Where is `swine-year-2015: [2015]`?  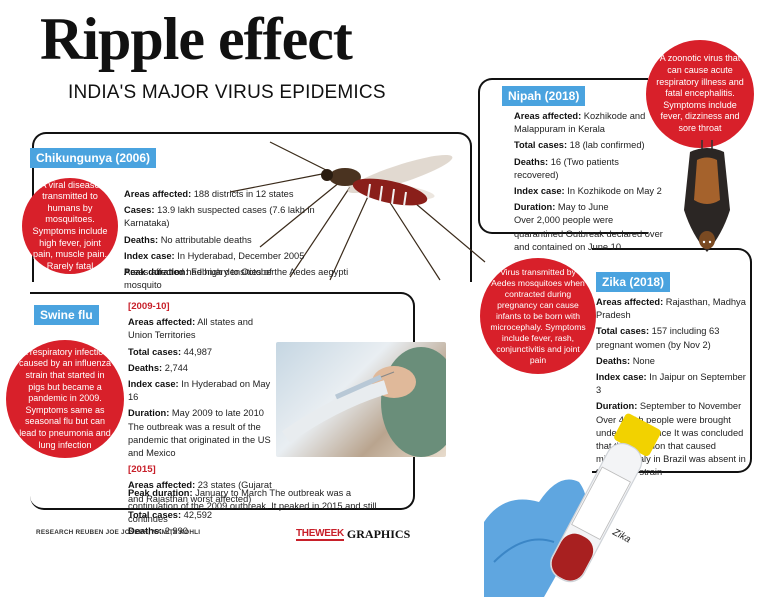
swine-year-2015: [2015] is located at coordinates (142, 470).